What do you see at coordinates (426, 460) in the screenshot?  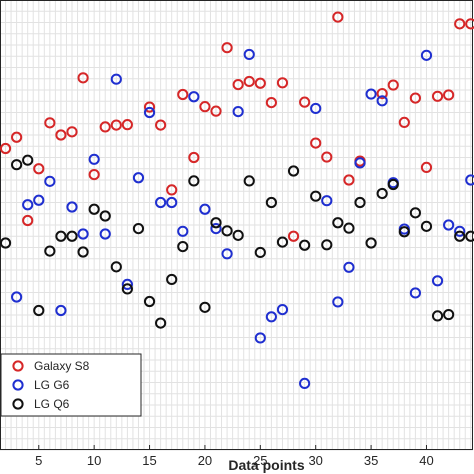 I see `x-tick-label: 40` at bounding box center [426, 460].